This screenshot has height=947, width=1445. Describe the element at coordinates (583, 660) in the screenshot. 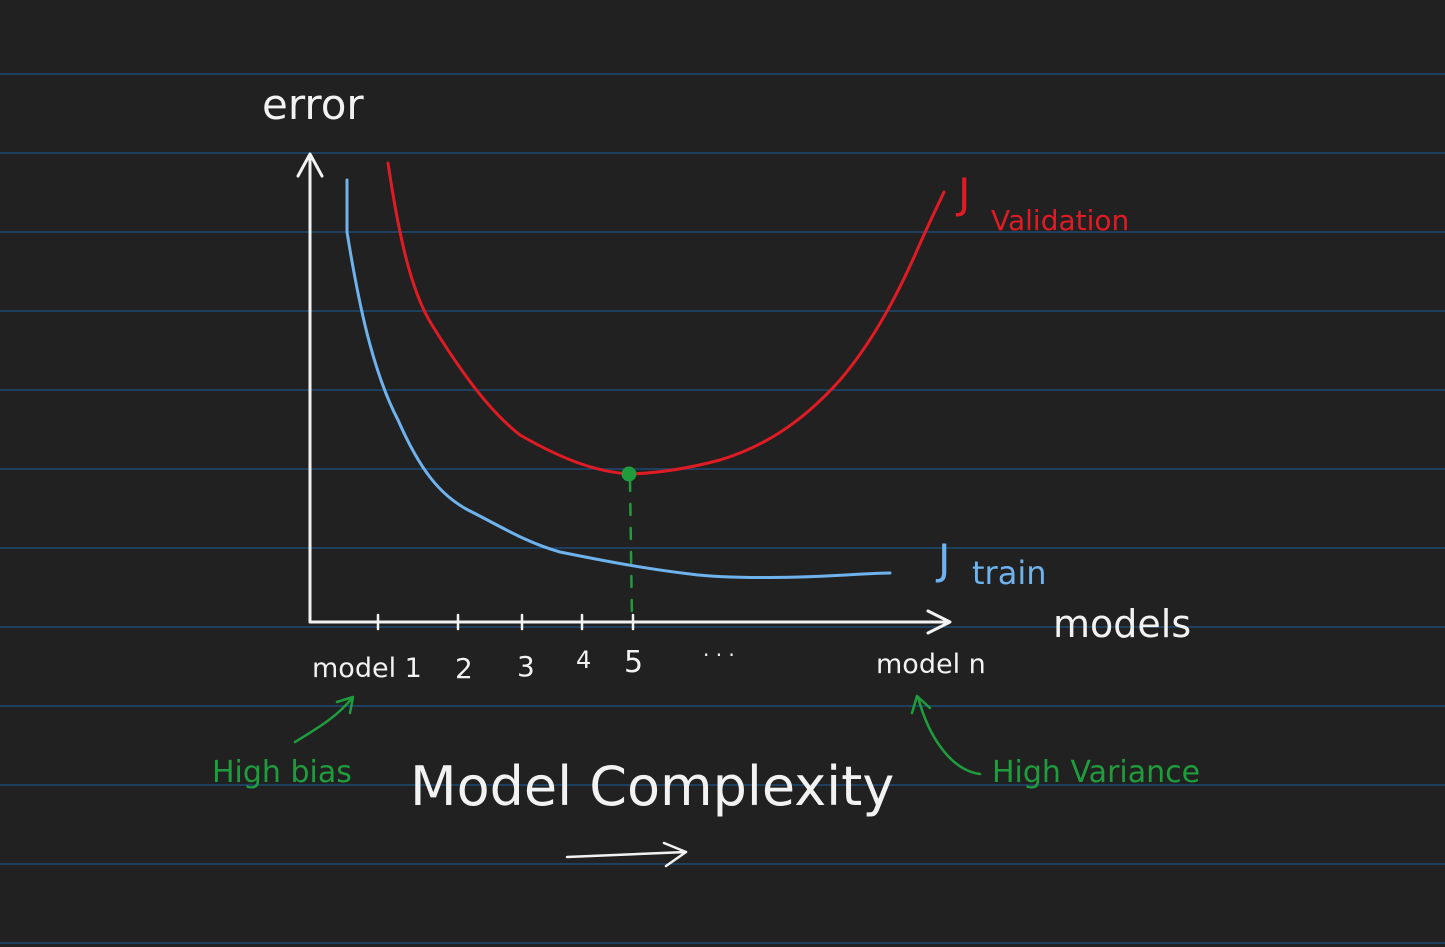

I see `tick-label-4: 4` at that location.